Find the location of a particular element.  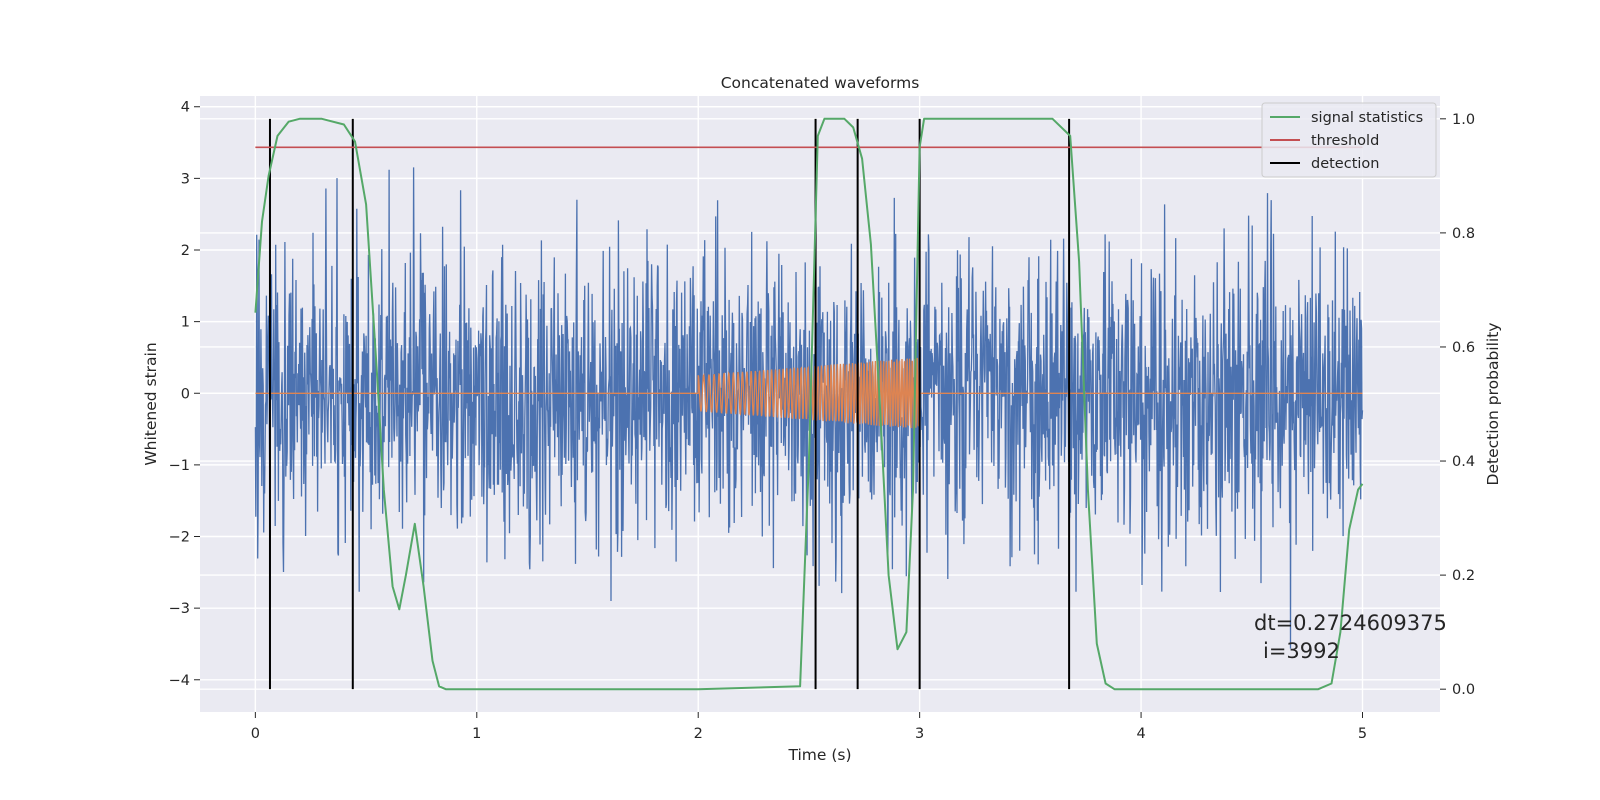

y2-tick-label: 0.4 is located at coordinates (1463, 462).